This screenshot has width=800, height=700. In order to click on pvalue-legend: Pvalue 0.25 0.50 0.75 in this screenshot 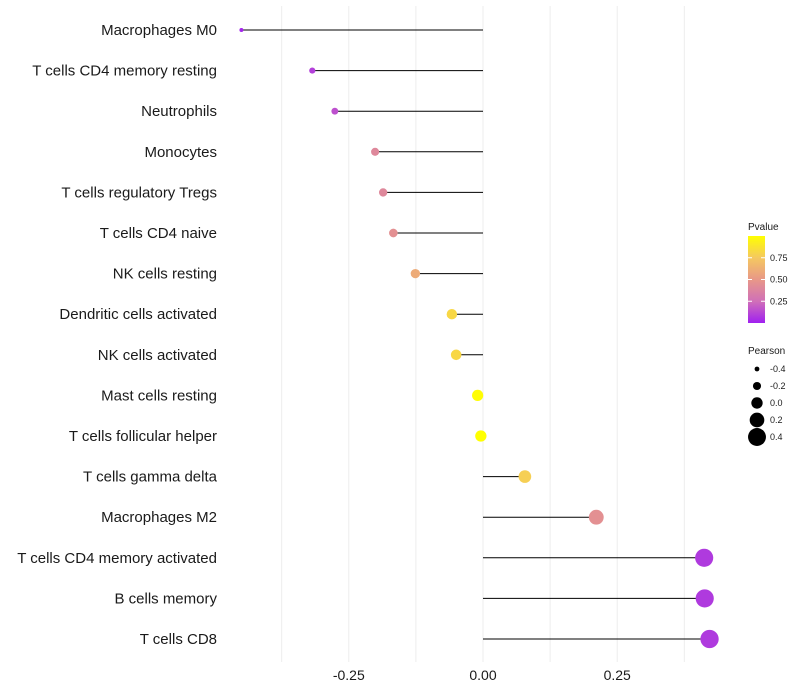, I will do `click(768, 272)`.